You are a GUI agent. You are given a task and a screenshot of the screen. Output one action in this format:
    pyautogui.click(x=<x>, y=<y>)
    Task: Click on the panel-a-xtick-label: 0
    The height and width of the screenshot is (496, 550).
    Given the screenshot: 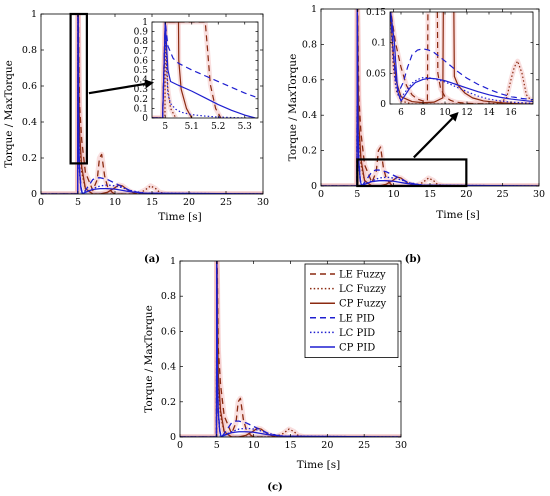 What is the action you would take?
    pyautogui.click(x=41, y=202)
    